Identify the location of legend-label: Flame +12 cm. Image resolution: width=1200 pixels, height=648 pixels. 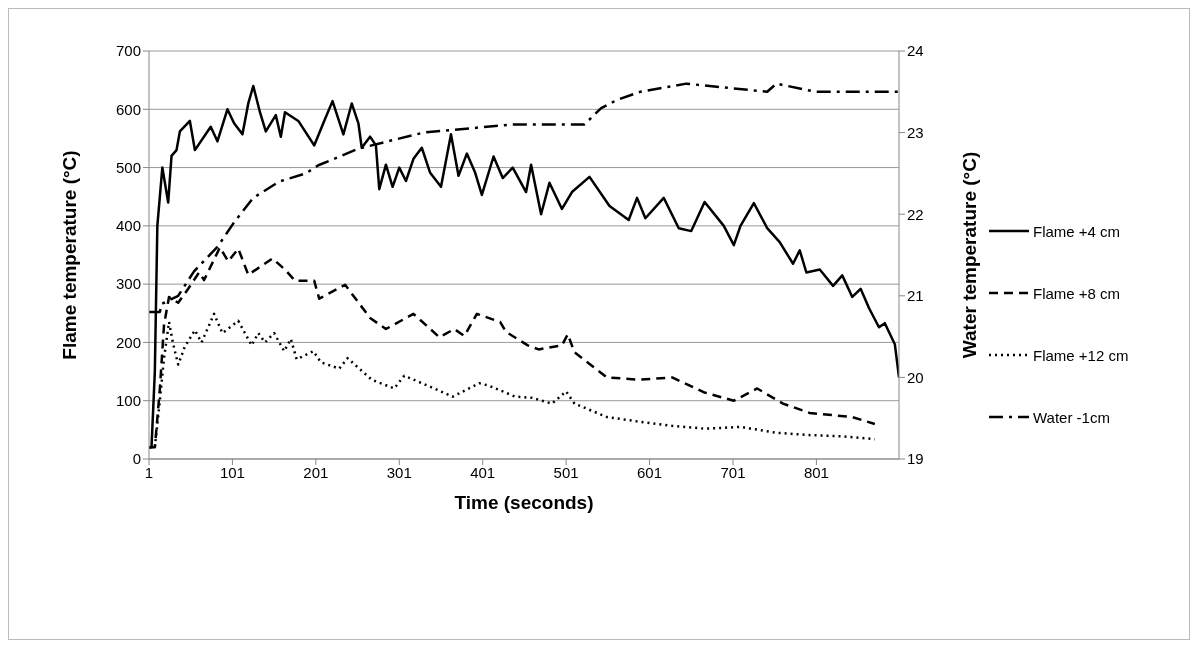
(1081, 355).